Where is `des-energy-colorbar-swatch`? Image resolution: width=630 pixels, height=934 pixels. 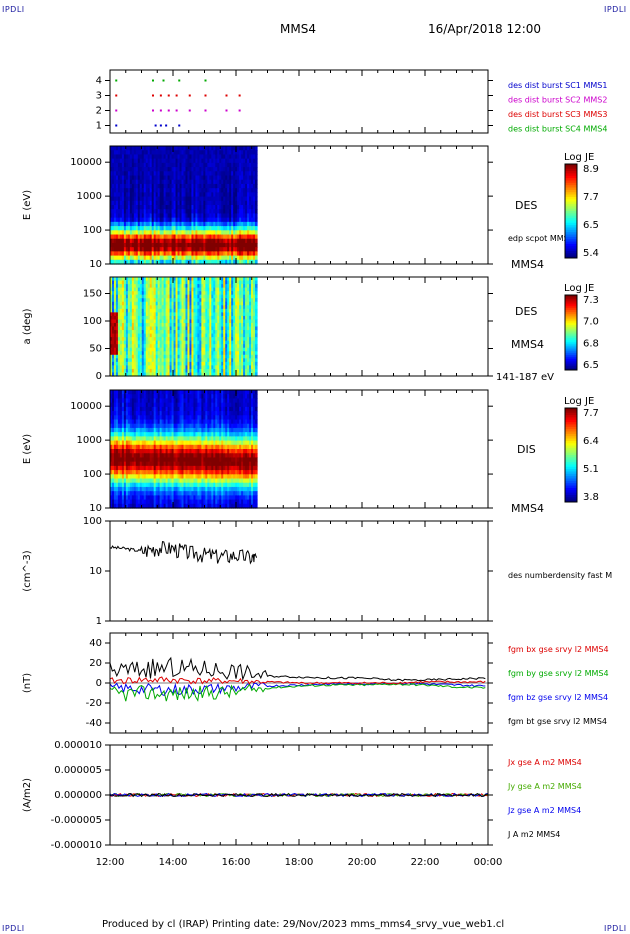 des-energy-colorbar-swatch is located at coordinates (571, 177).